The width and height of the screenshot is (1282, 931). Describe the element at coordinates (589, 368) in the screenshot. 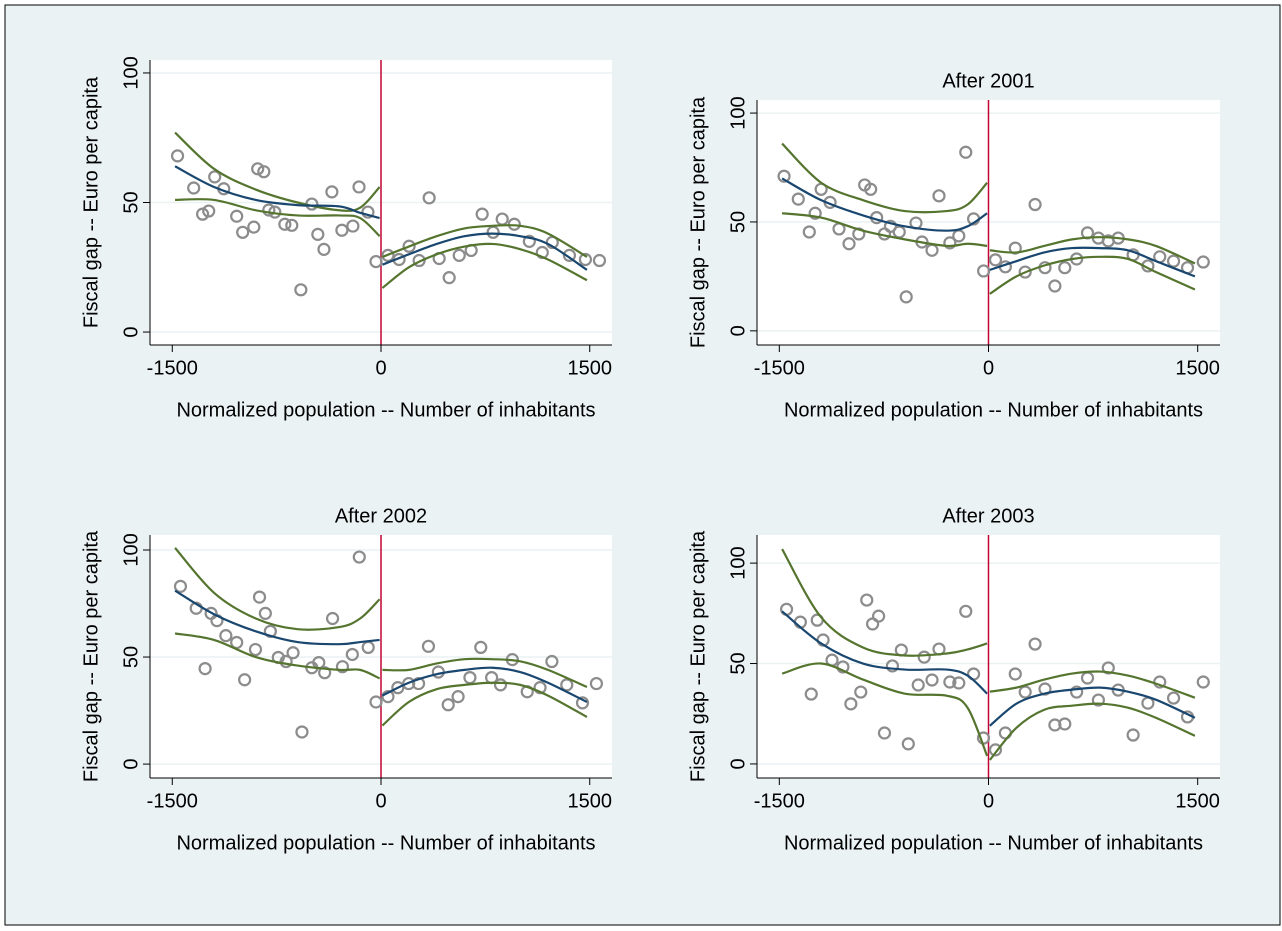

I see `x-tick-label: 1500` at that location.